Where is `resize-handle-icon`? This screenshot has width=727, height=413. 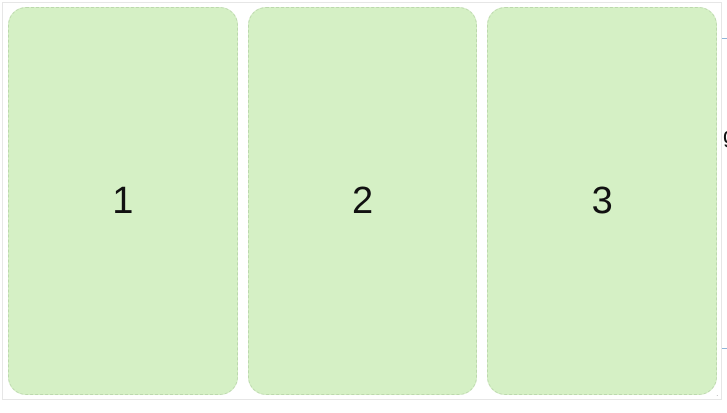
resize-handle-icon is located at coordinates (713, 391).